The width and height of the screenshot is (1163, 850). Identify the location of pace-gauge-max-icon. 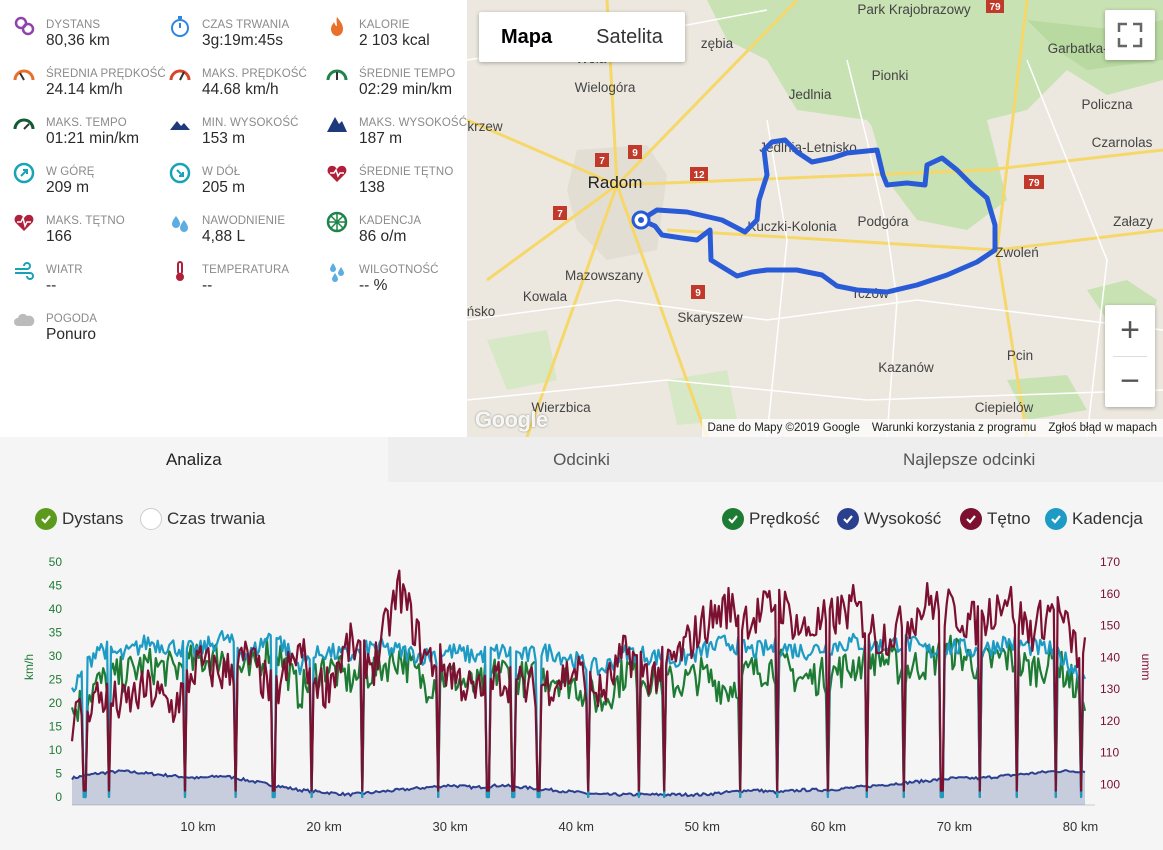
(24, 124).